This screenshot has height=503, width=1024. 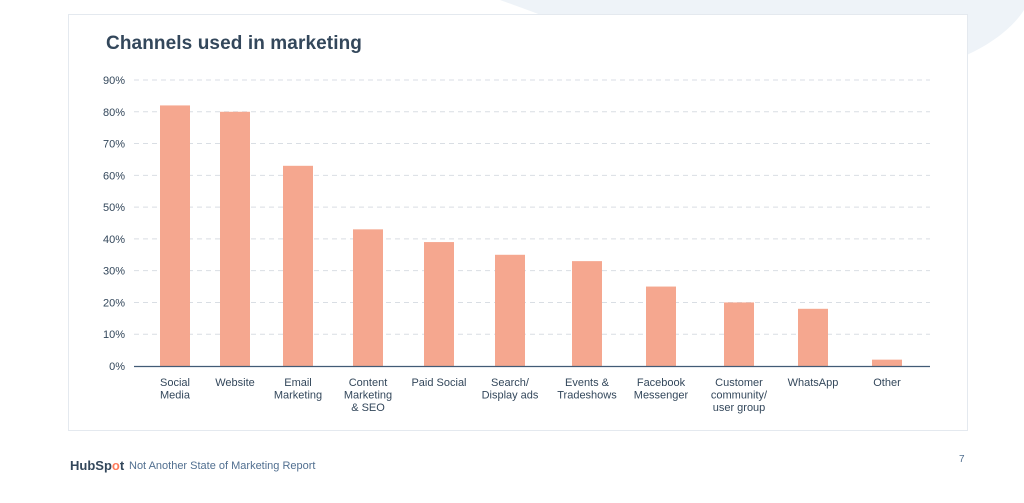 I want to click on hubspot-logo: HubSpot, so click(x=97, y=465).